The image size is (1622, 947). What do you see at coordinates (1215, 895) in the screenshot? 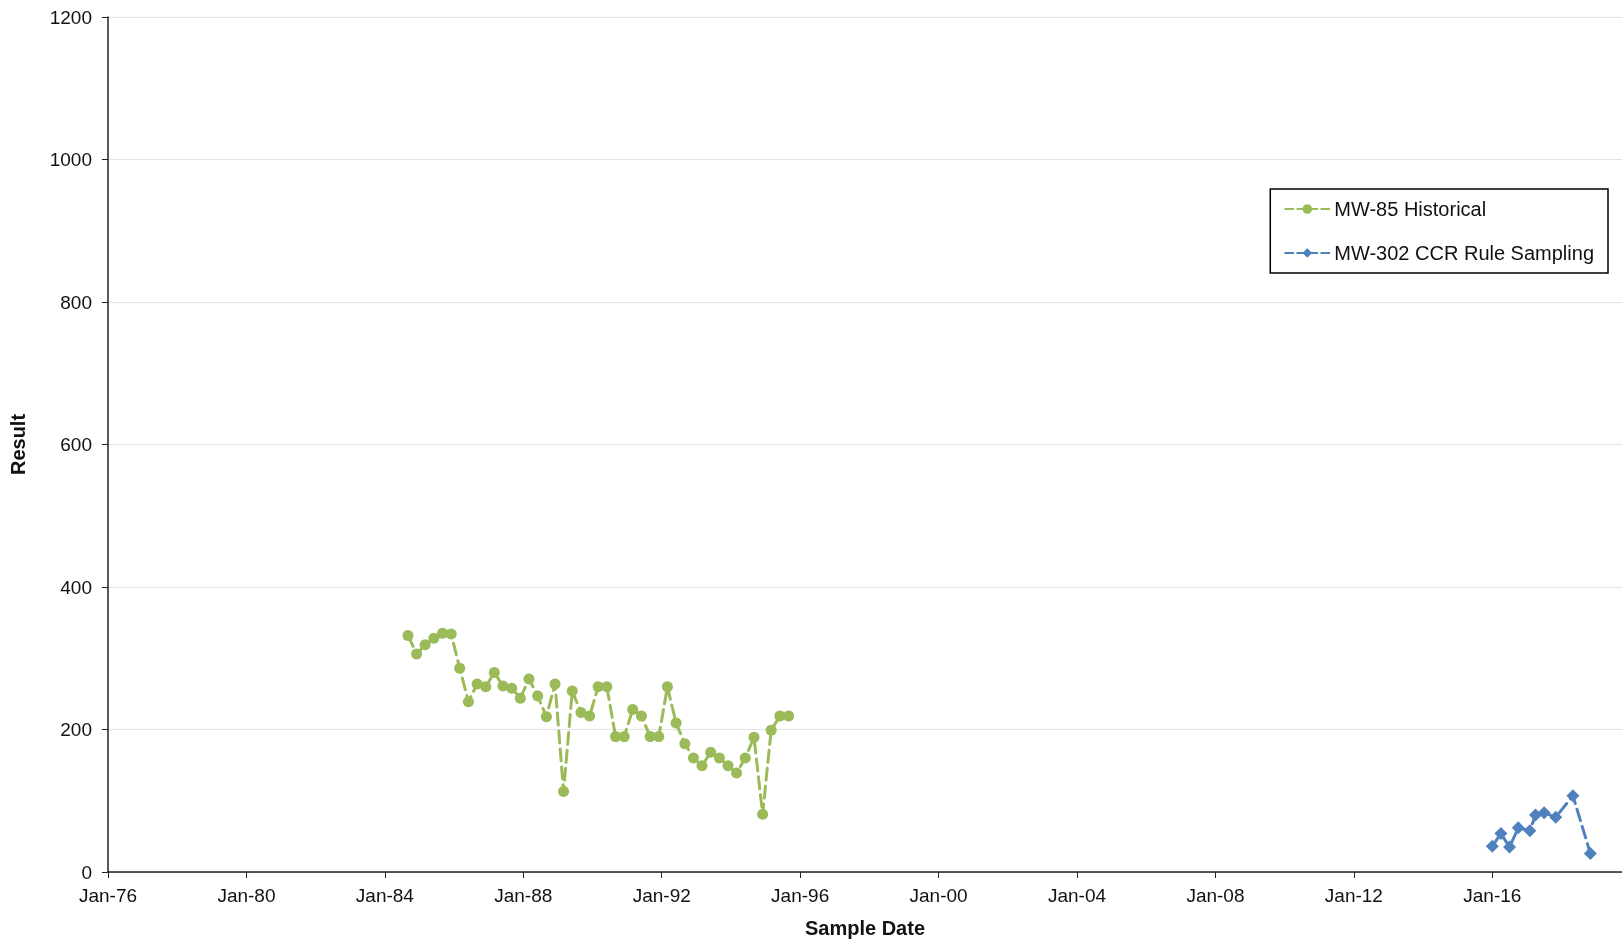
I see `x-tick-label: Jan-08` at bounding box center [1215, 895].